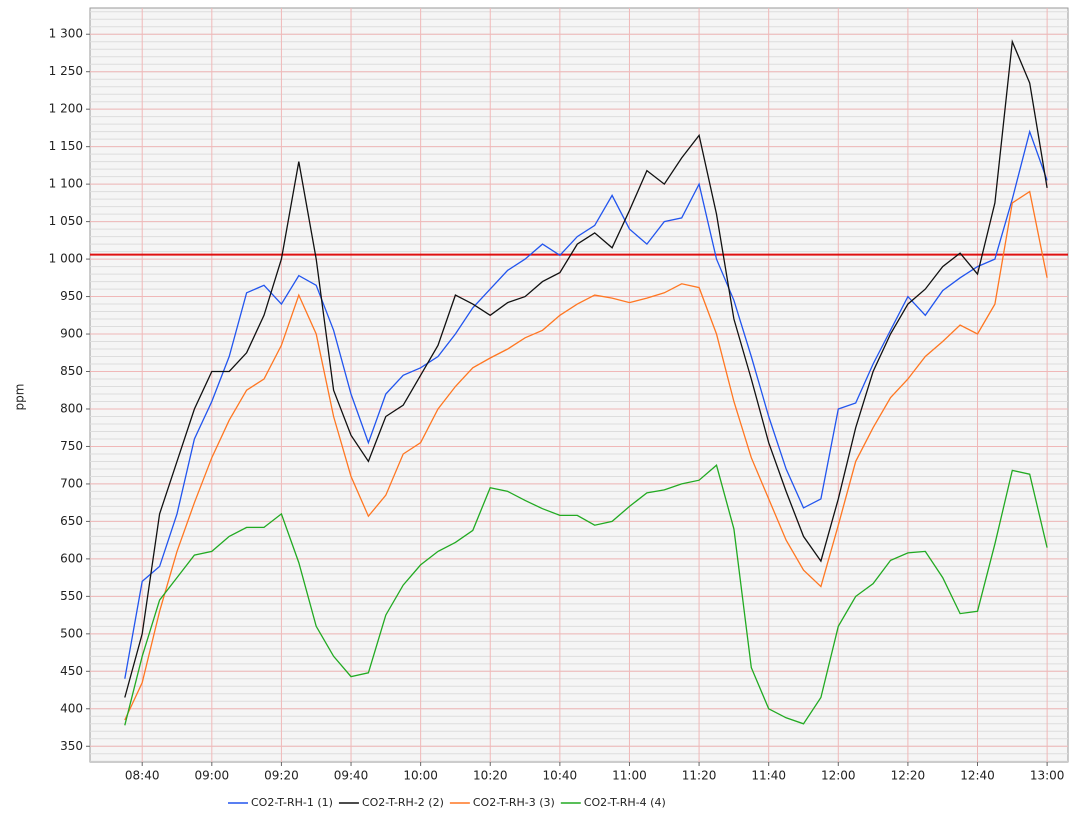 This screenshot has height=819, width=1075. I want to click on x-tick-label: 09:00, so click(212, 776).